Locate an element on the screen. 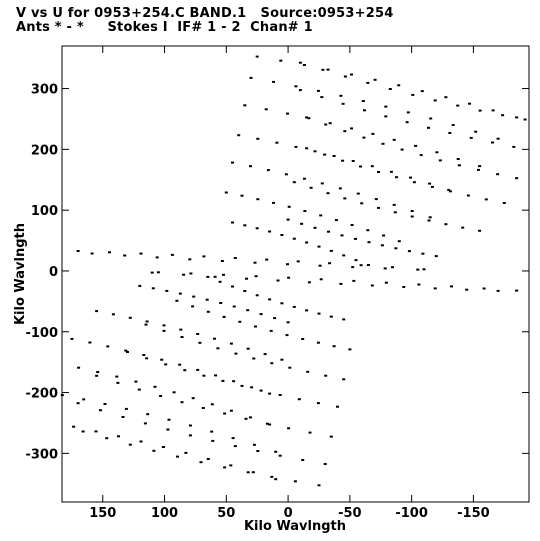 The image size is (540, 541). x-tick-label: 50 is located at coordinates (226, 513).